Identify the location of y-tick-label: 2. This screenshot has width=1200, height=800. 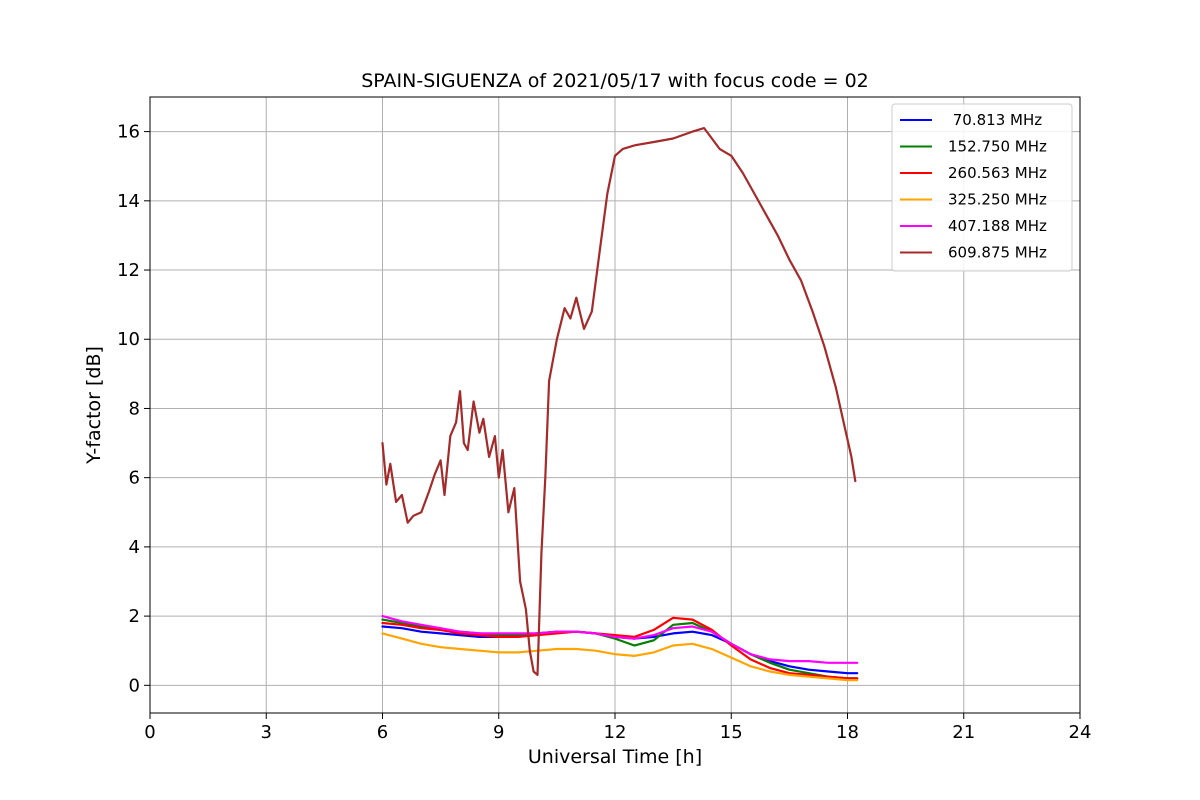
(134, 616).